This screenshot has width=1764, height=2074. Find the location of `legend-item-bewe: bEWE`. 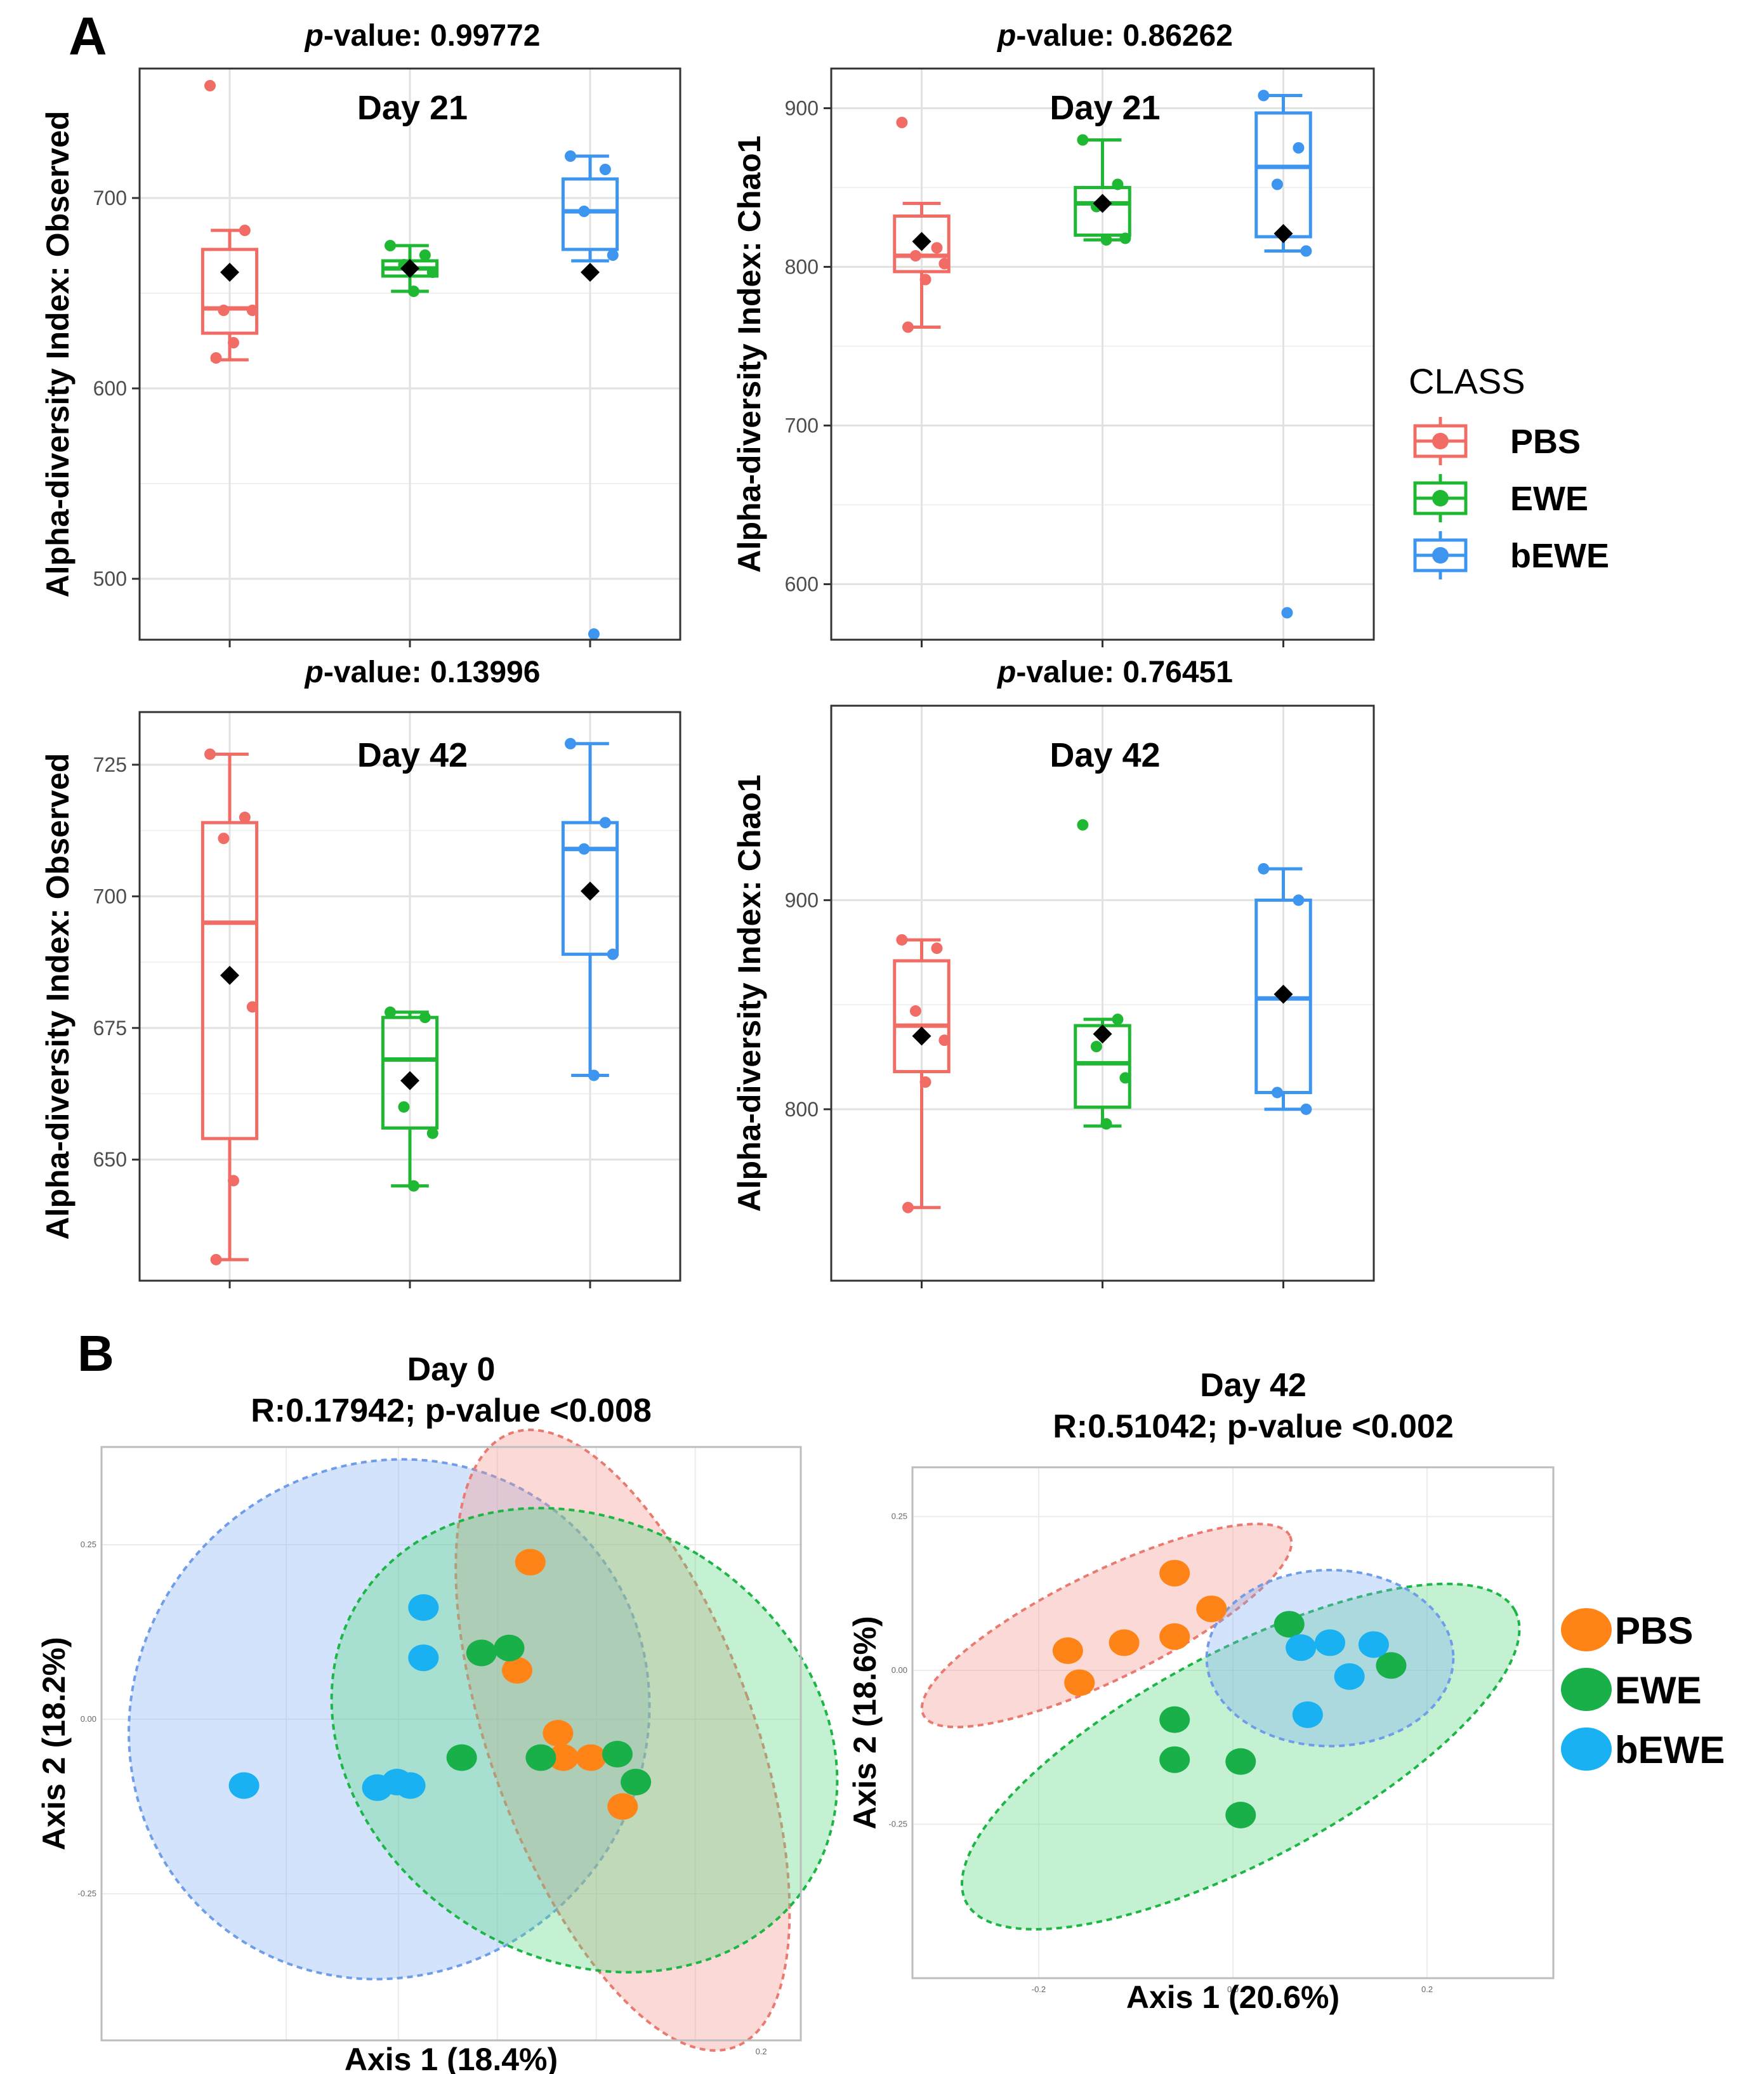

legend-item-bewe: bEWE is located at coordinates (1643, 1749).